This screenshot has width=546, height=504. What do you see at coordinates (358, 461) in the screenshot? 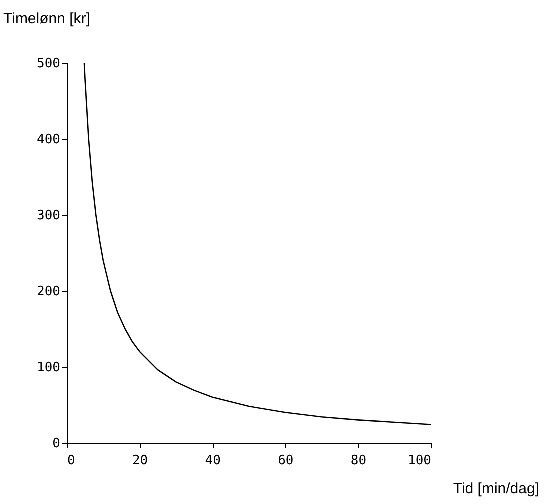
I see `x-tick-label: 80` at bounding box center [358, 461].